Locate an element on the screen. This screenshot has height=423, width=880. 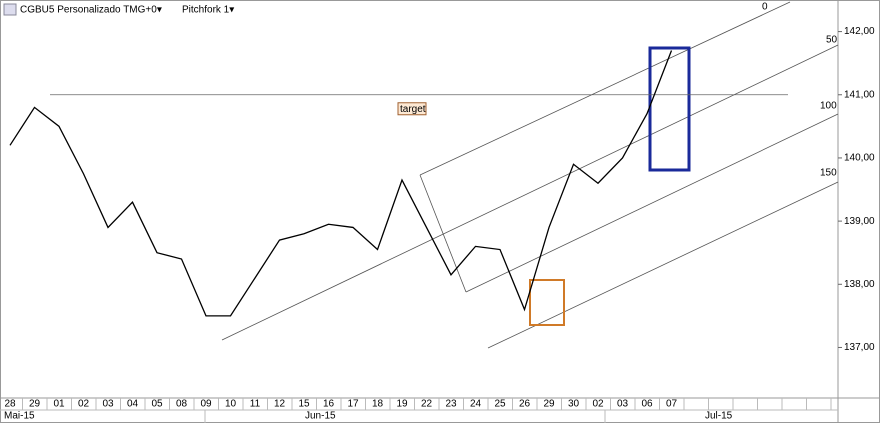
x-tick-label: 10 is located at coordinates (231, 404).